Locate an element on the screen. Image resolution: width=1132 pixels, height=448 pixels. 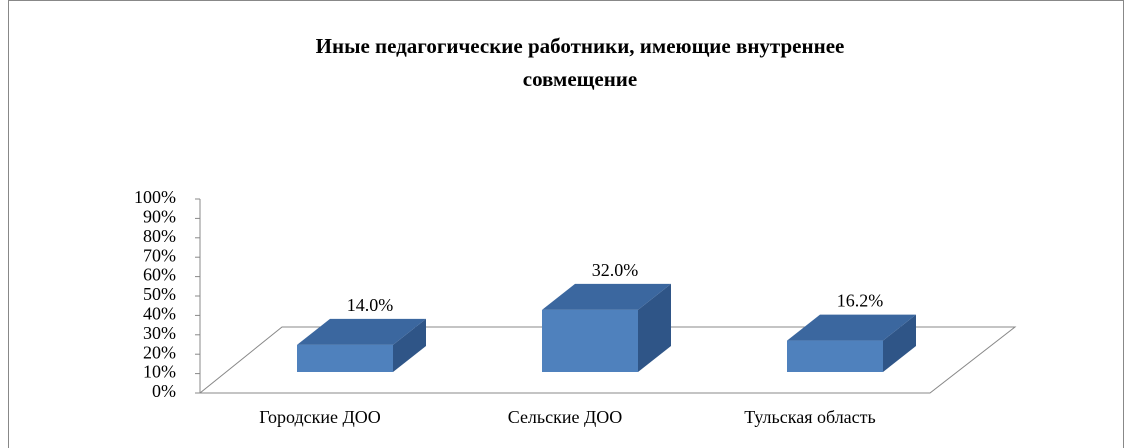
y-tick-label: 70% is located at coordinates (159, 255).